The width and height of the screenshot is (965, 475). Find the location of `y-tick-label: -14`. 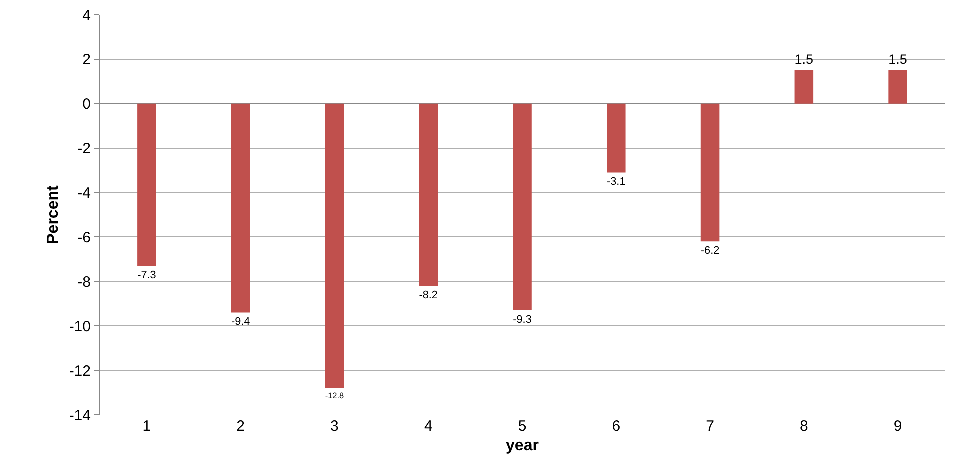

y-tick-label: -14 is located at coordinates (80, 415).